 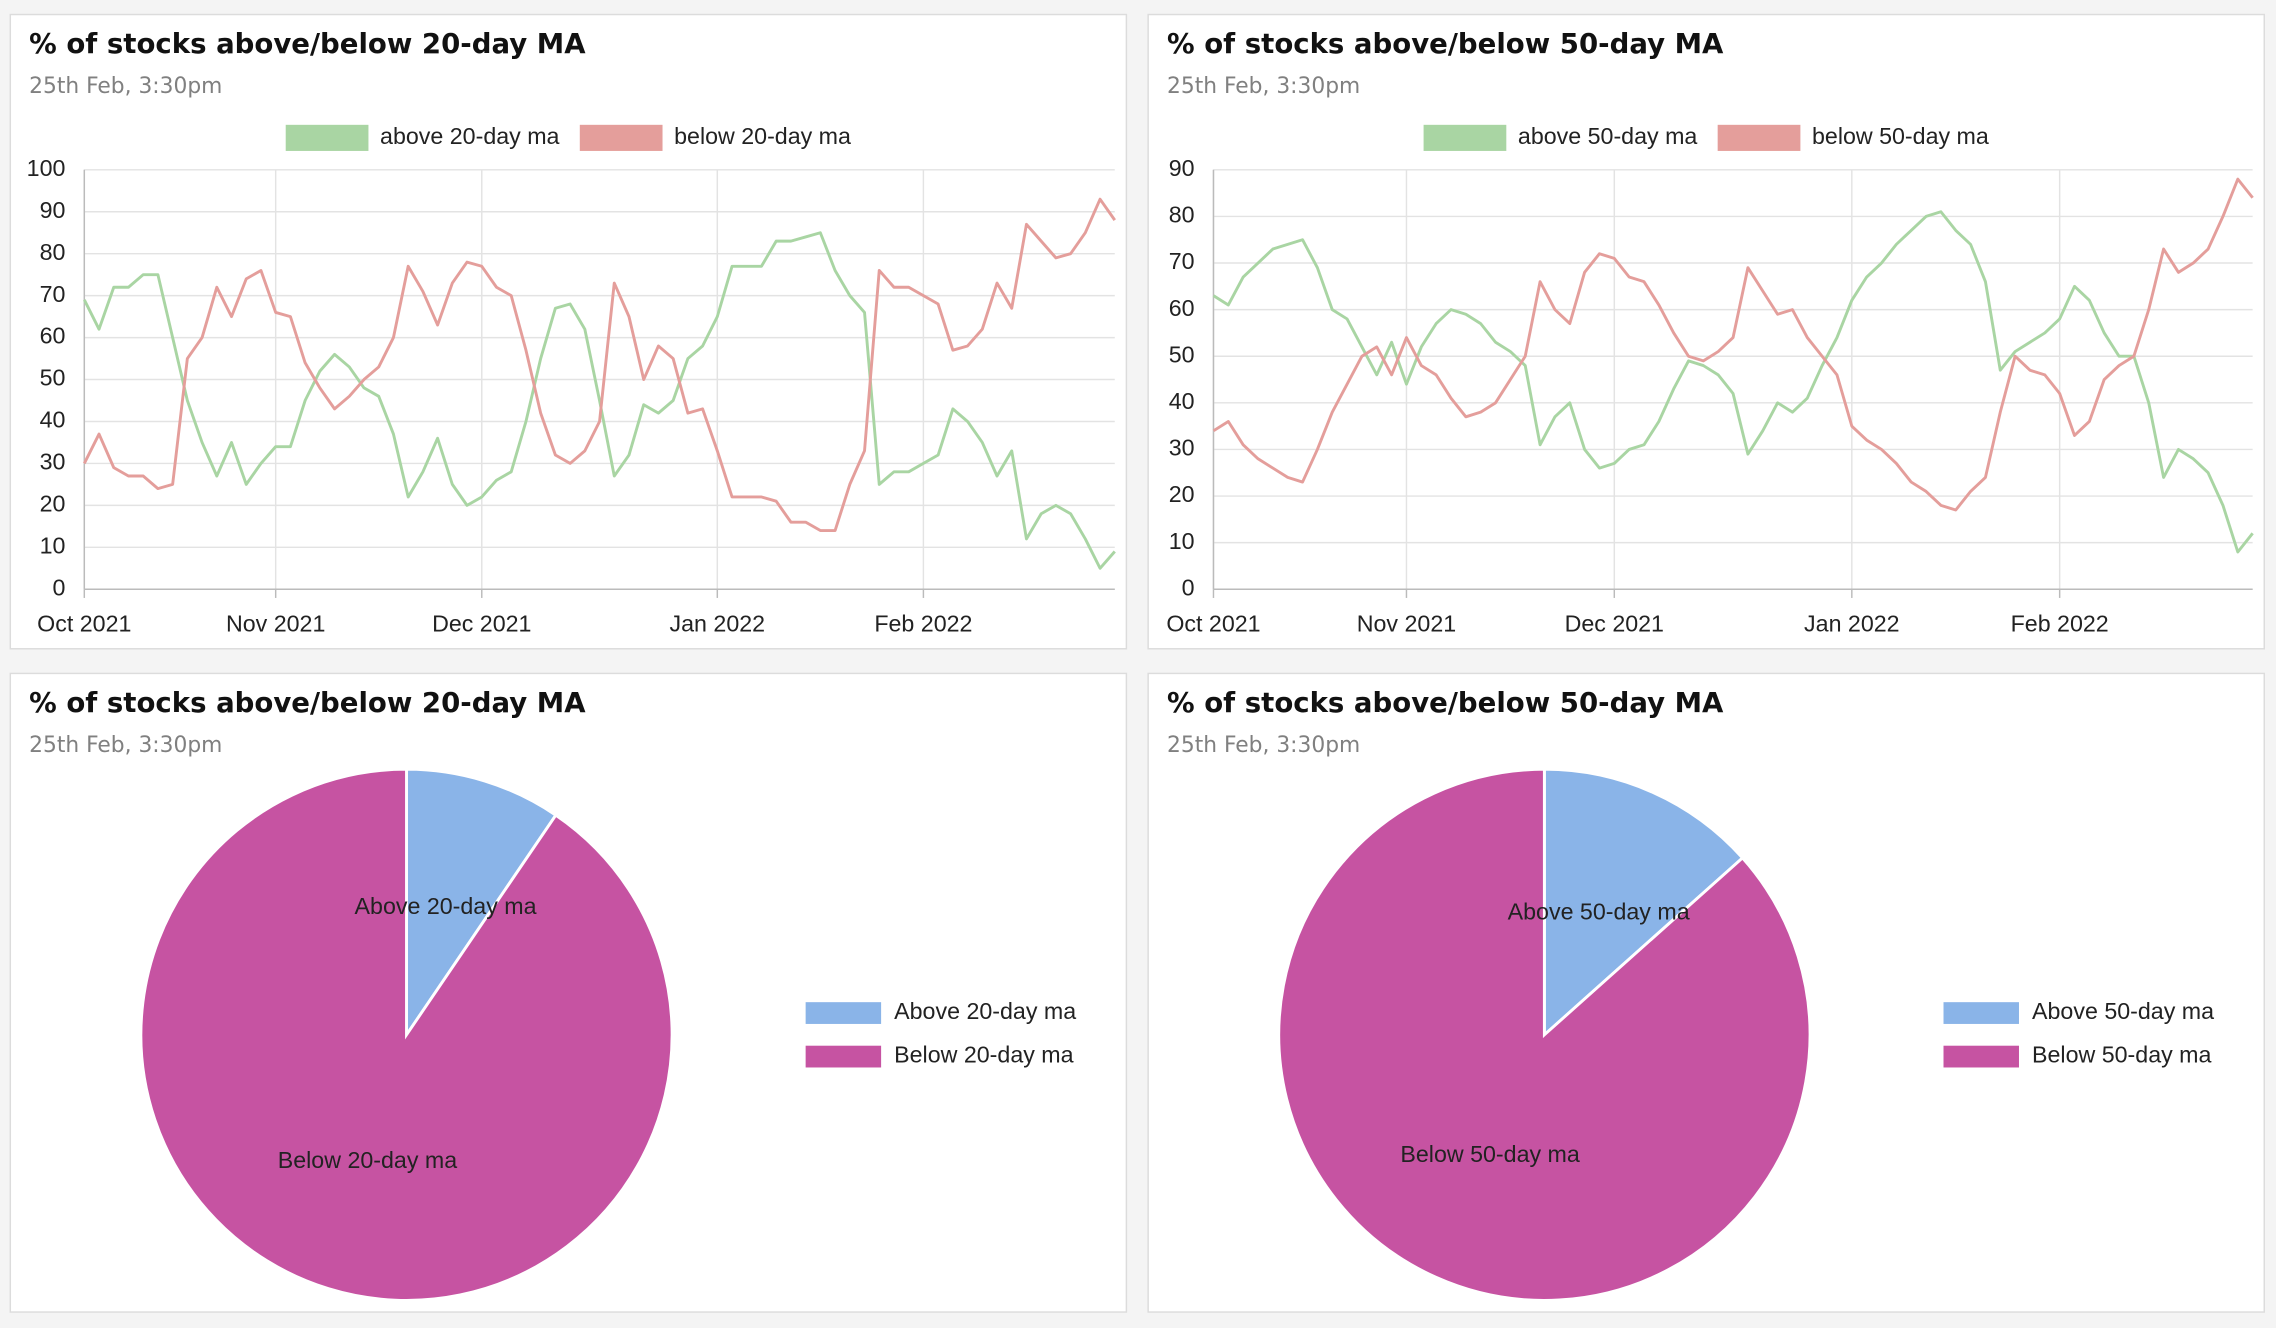 I want to click on slice-label: Above 50-day ma, so click(x=1599, y=912).